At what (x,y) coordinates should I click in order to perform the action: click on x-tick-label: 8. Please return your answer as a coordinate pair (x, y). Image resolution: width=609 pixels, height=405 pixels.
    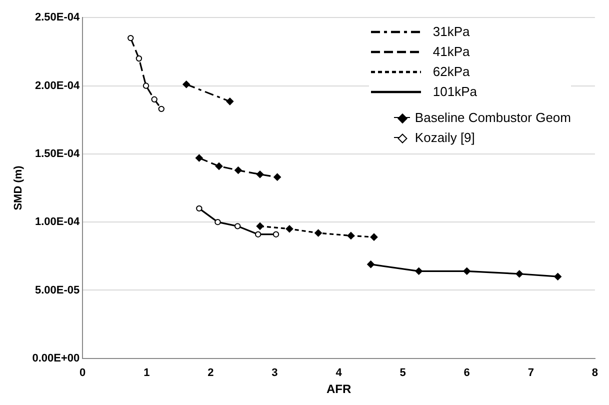
    Looking at the image, I should click on (595, 373).